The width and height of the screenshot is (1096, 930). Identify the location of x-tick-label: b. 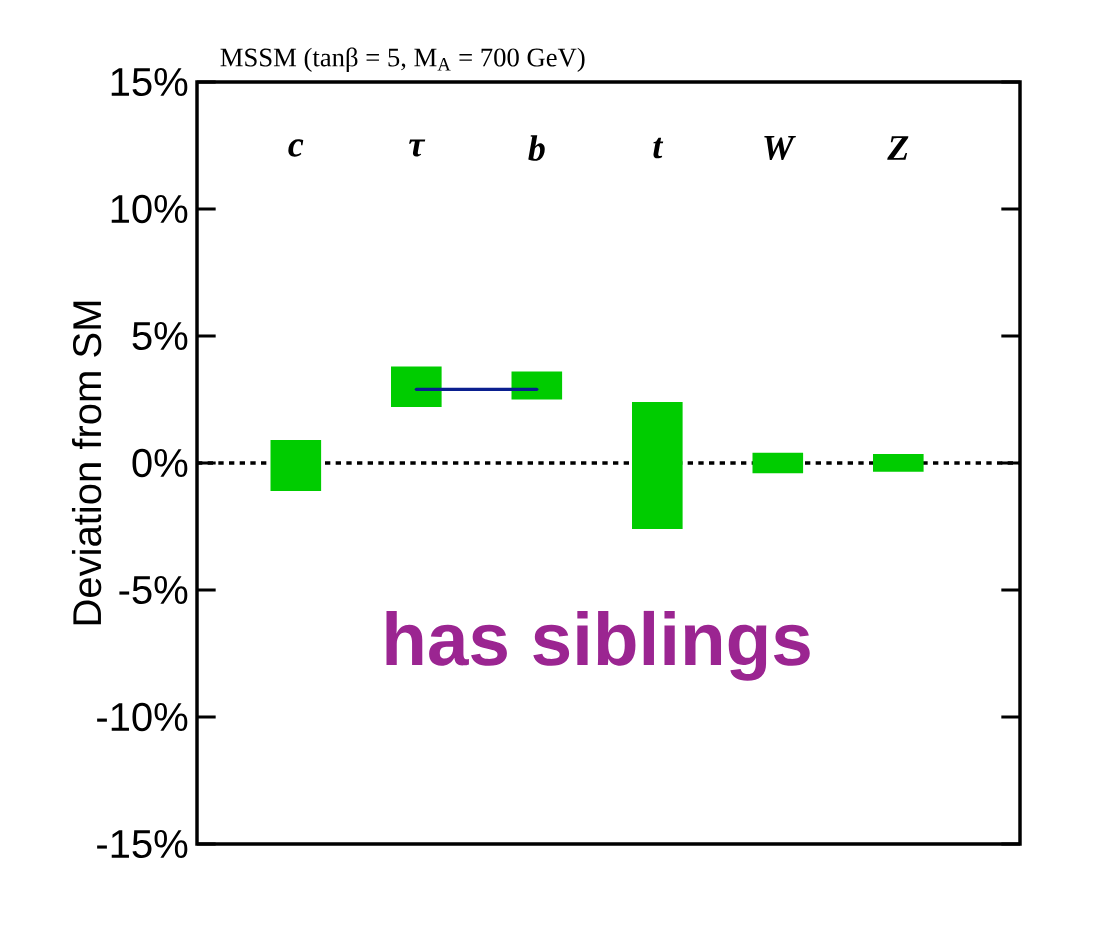
(536, 148).